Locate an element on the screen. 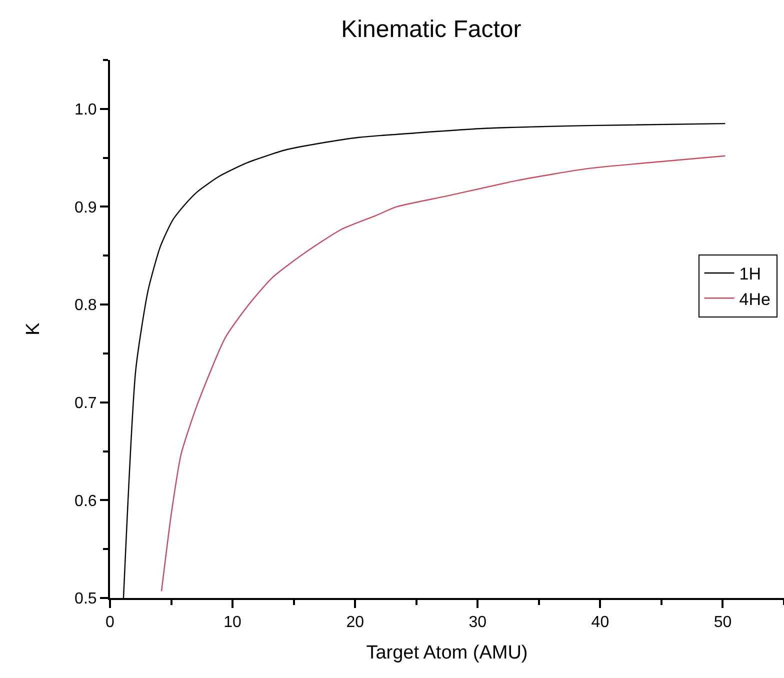  x-tick-label: 10 is located at coordinates (233, 623).